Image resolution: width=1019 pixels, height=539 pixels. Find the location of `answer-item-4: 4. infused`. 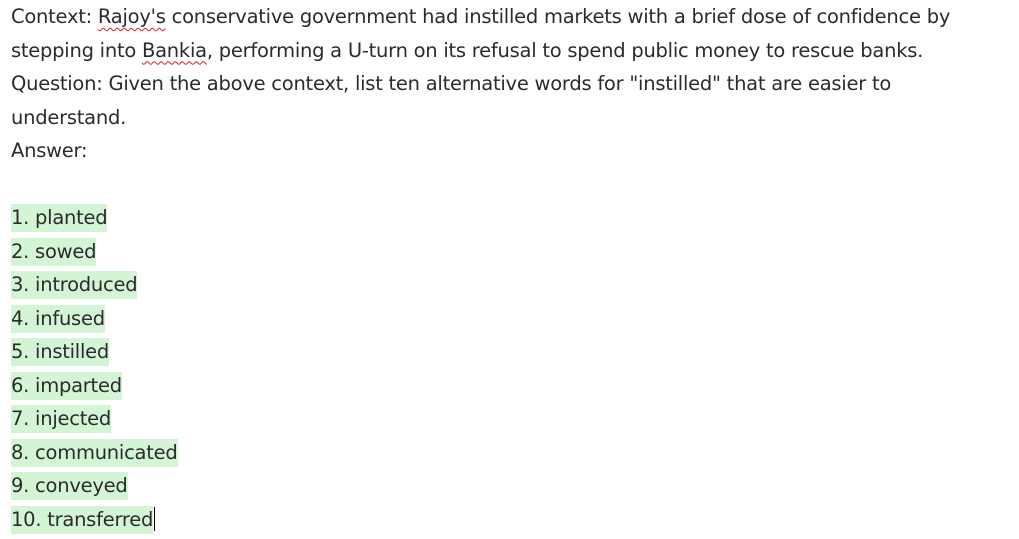

answer-item-4: 4. infused is located at coordinates (514, 319).